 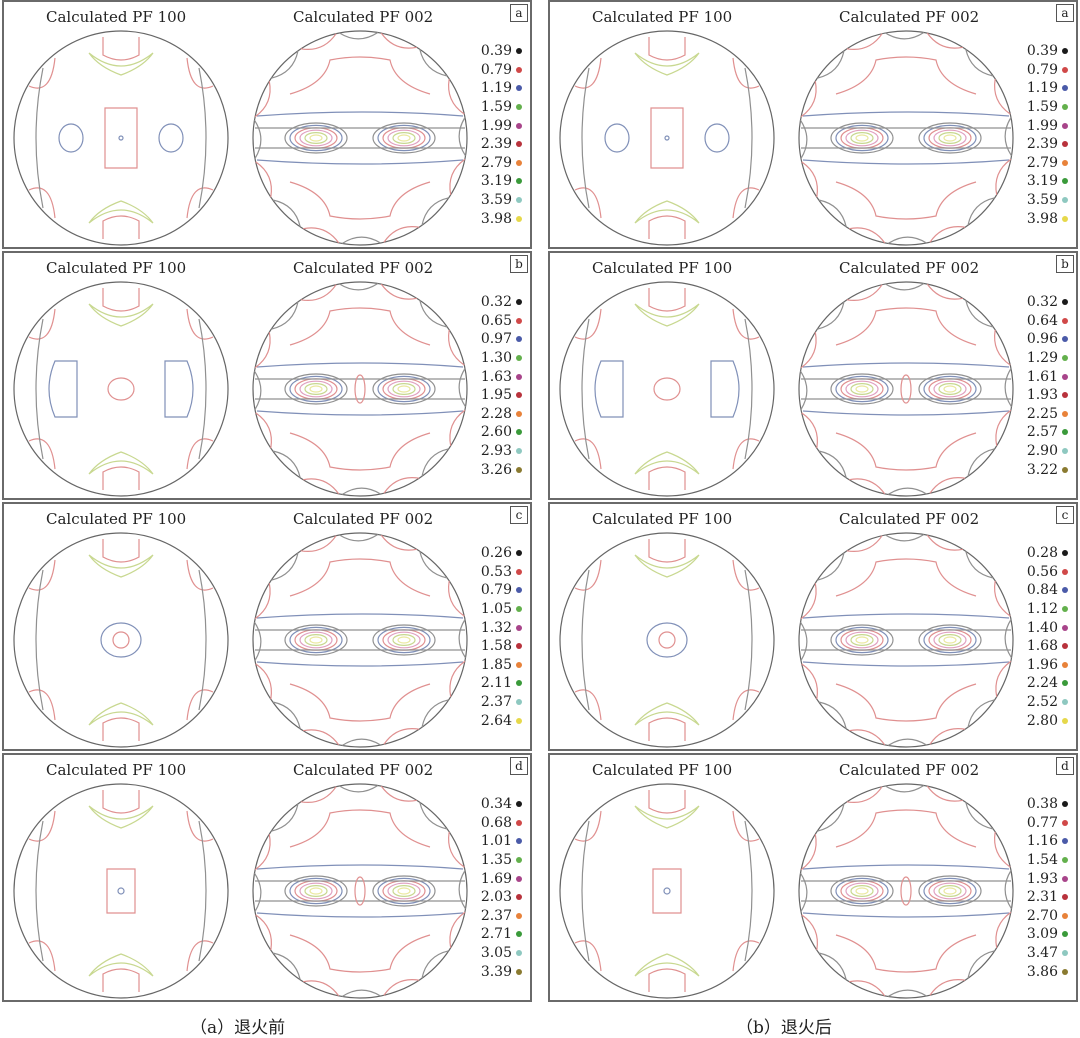 I want to click on side-contour, so click(x=717, y=138).